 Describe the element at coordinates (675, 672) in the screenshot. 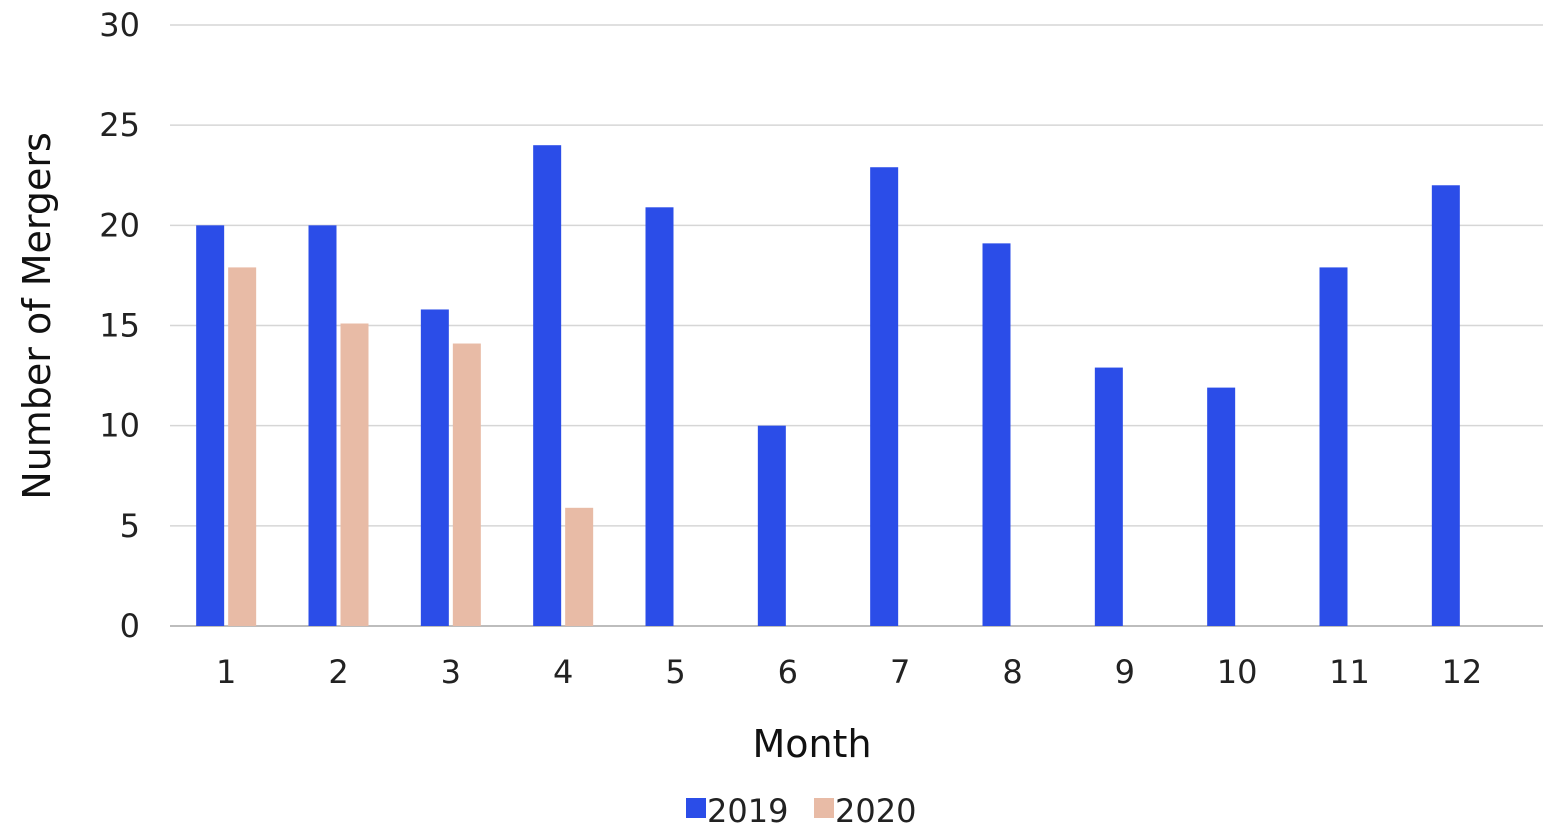

I see `x-tick-label: 5` at that location.